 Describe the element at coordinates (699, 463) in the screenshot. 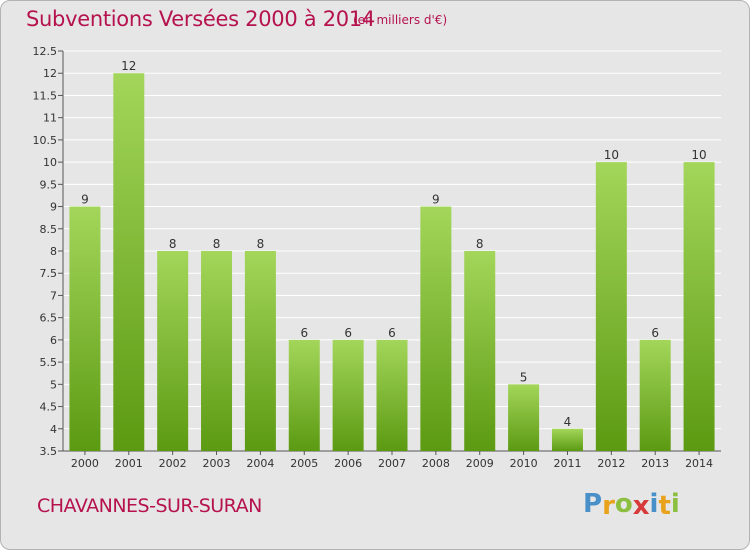

I see `x-tick-label: 2014` at that location.